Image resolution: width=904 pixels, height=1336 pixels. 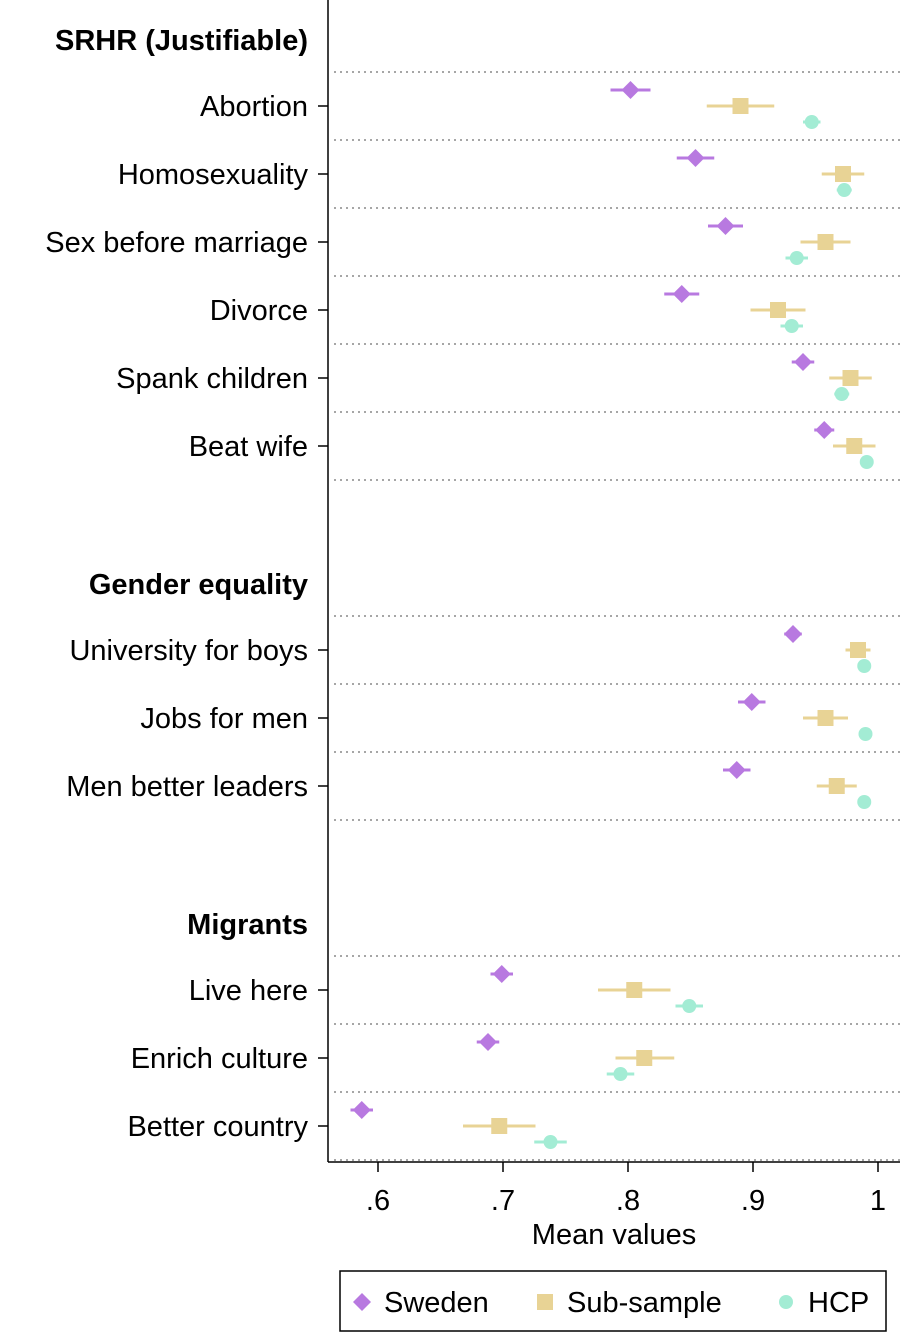 What do you see at coordinates (248, 991) in the screenshot?
I see `category-label: Live here` at bounding box center [248, 991].